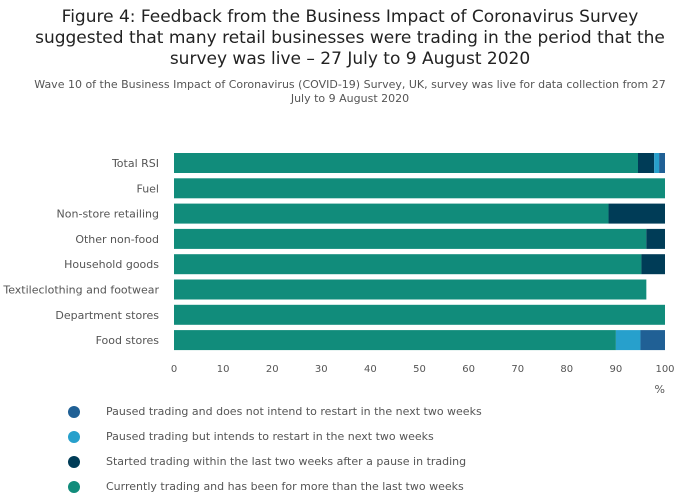 Image resolution: width=700 pixels, height=502 pixels. Describe the element at coordinates (419, 369) in the screenshot. I see `x-tick-label: 50` at that location.